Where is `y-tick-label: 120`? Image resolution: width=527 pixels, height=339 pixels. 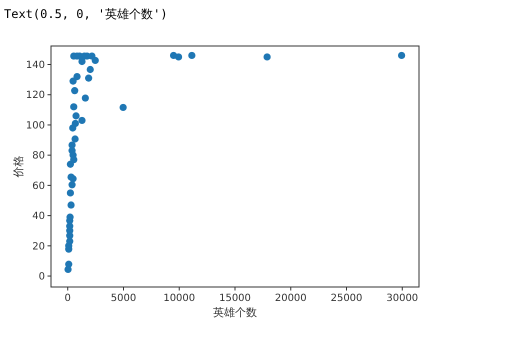 y-tick-label: 120 is located at coordinates (35, 96).